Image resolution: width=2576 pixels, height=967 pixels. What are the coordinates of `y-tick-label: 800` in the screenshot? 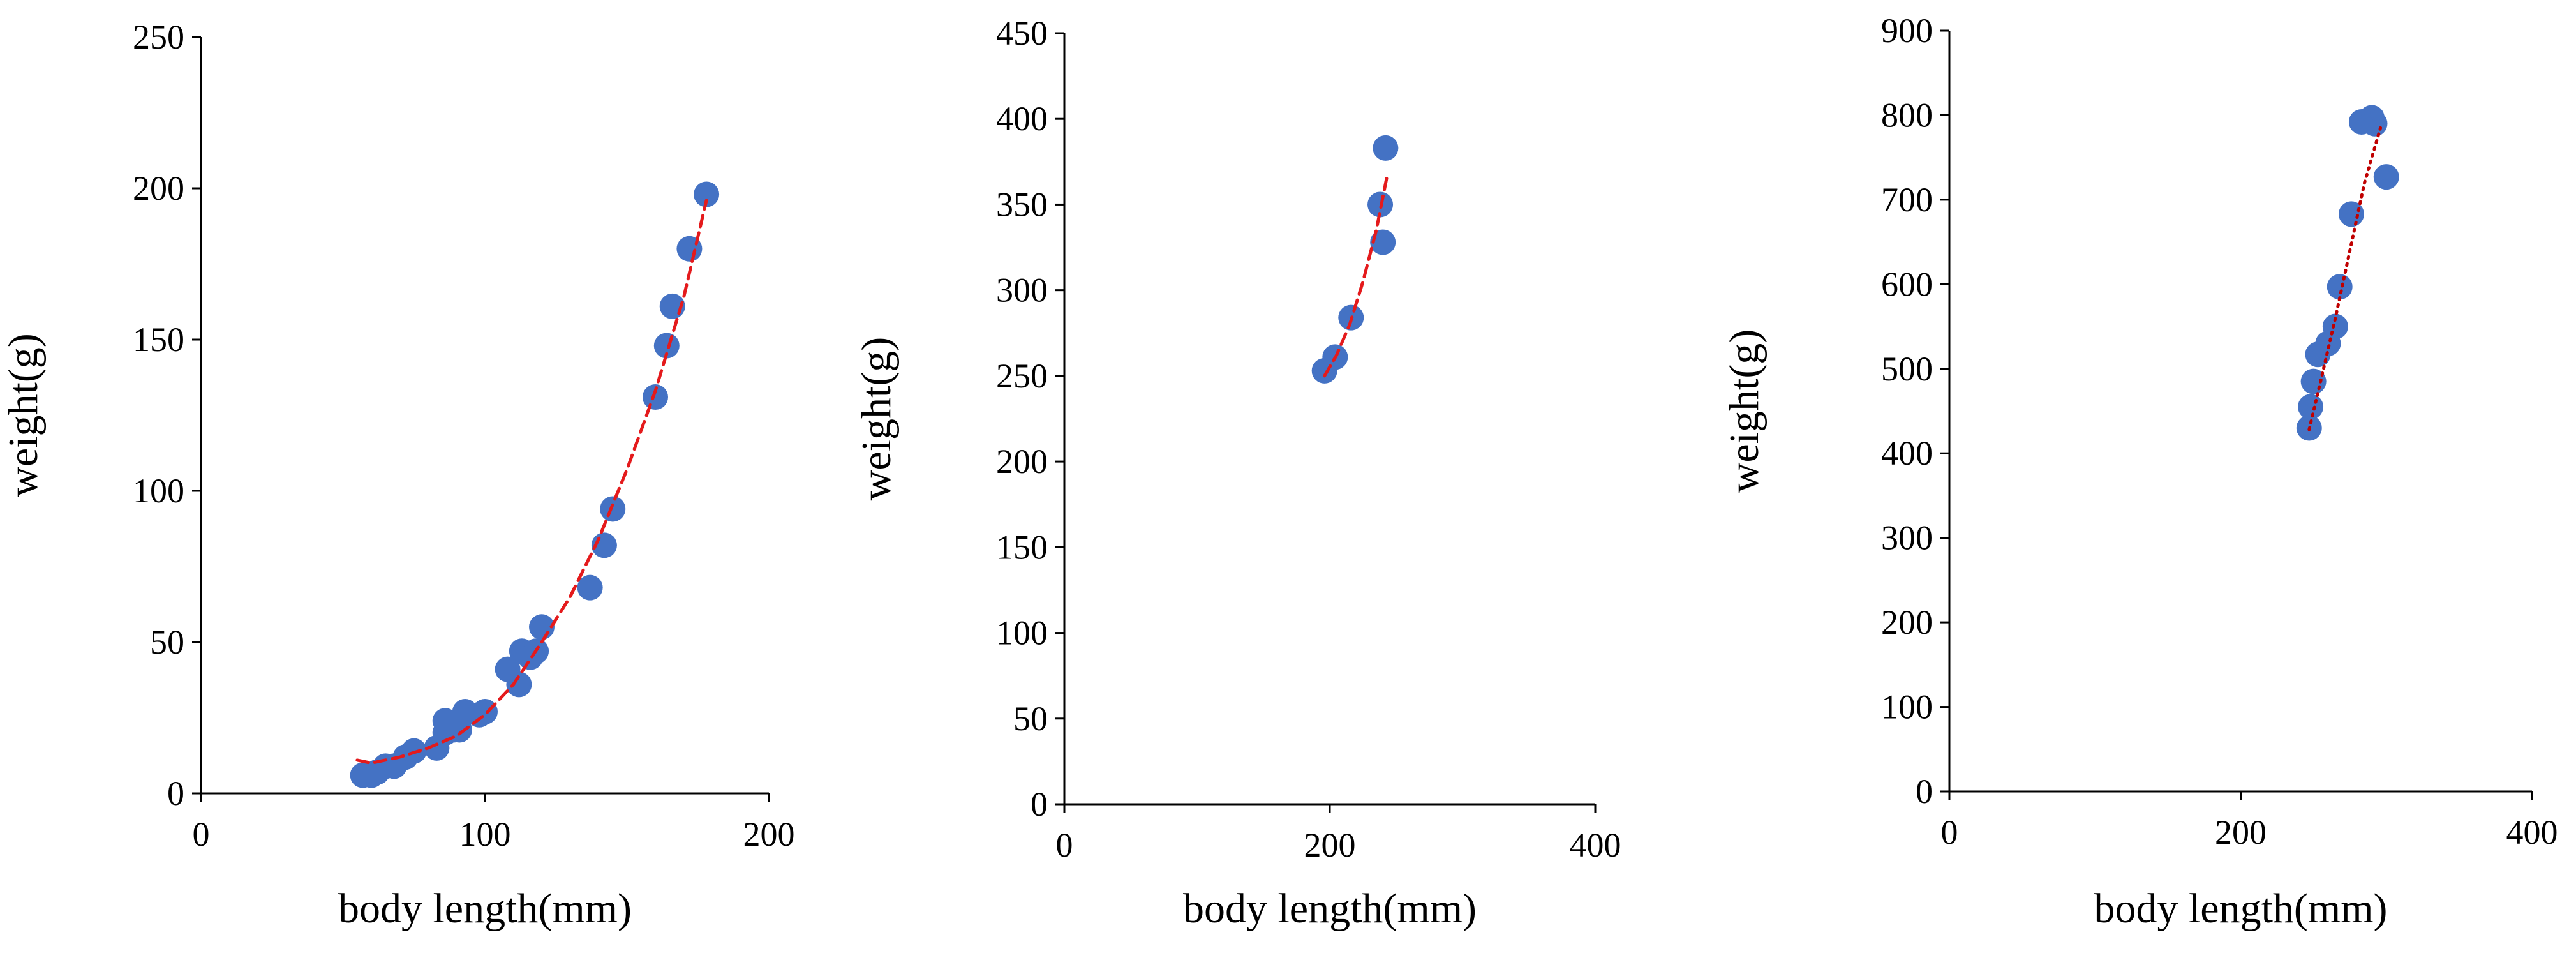 It's located at (1907, 115).